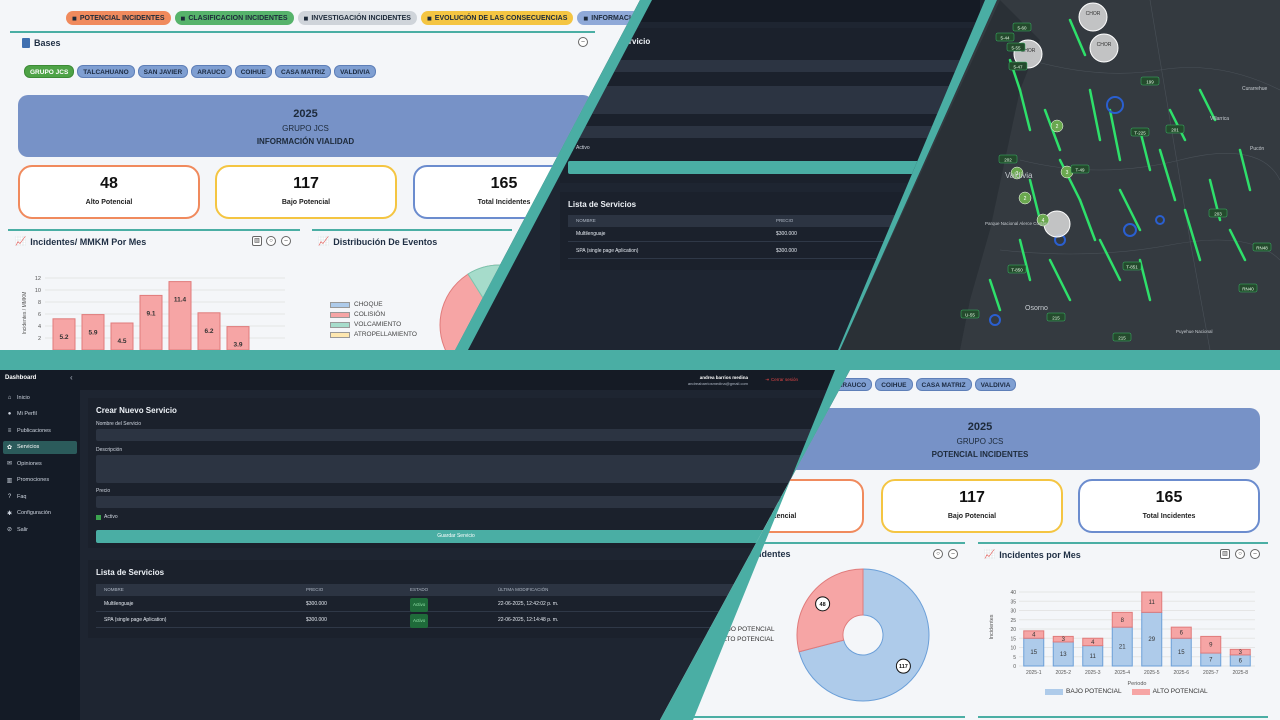 The image size is (1280, 720). What do you see at coordinates (40, 529) in the screenshot?
I see `sidebar-item-salir: ⊘ Salir` at bounding box center [40, 529].